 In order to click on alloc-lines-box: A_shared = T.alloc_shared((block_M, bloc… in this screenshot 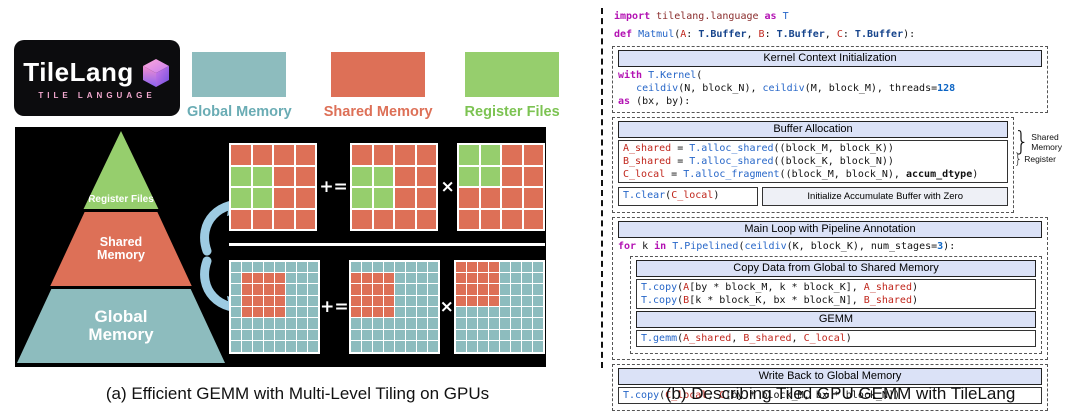, I will do `click(813, 161)`.